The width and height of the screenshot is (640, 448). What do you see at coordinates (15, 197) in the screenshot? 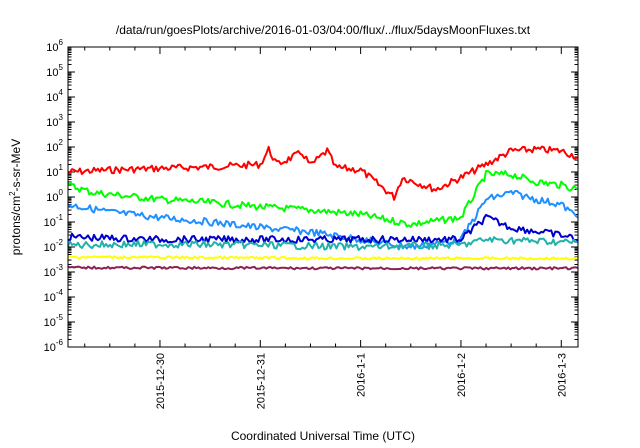
I see `y-axis-label: protons/cm2-s-sr-MeV` at bounding box center [15, 197].